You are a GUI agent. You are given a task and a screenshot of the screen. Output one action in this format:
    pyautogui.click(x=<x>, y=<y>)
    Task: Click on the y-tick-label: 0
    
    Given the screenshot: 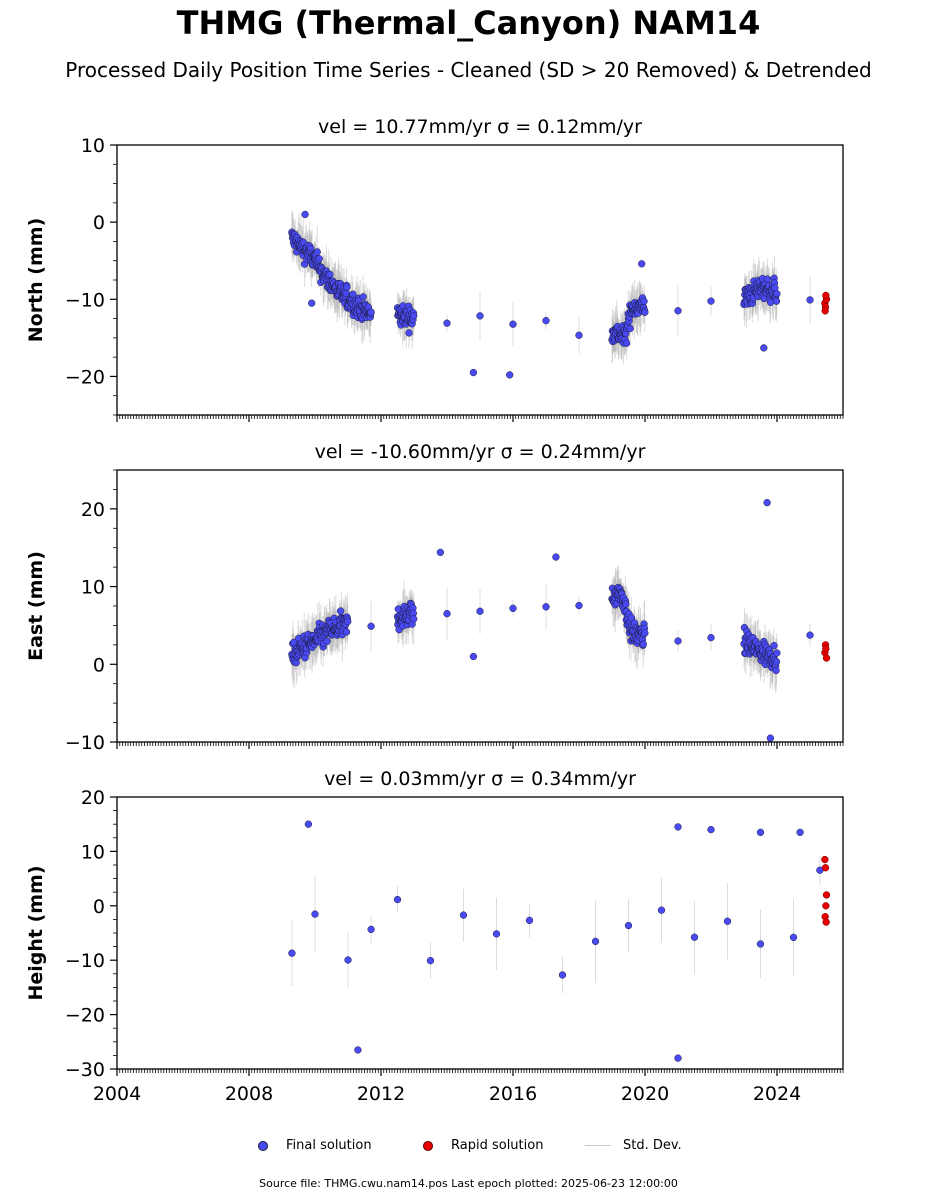 What is the action you would take?
    pyautogui.click(x=99, y=665)
    